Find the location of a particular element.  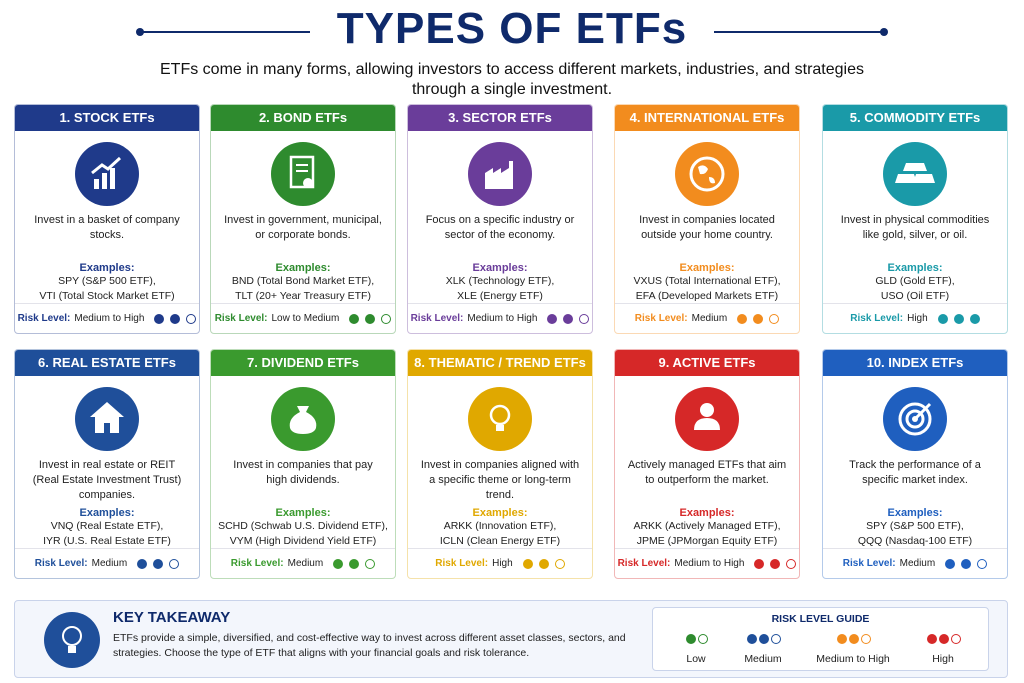

example: XLK (Technology ETF), is located at coordinates (500, 281).